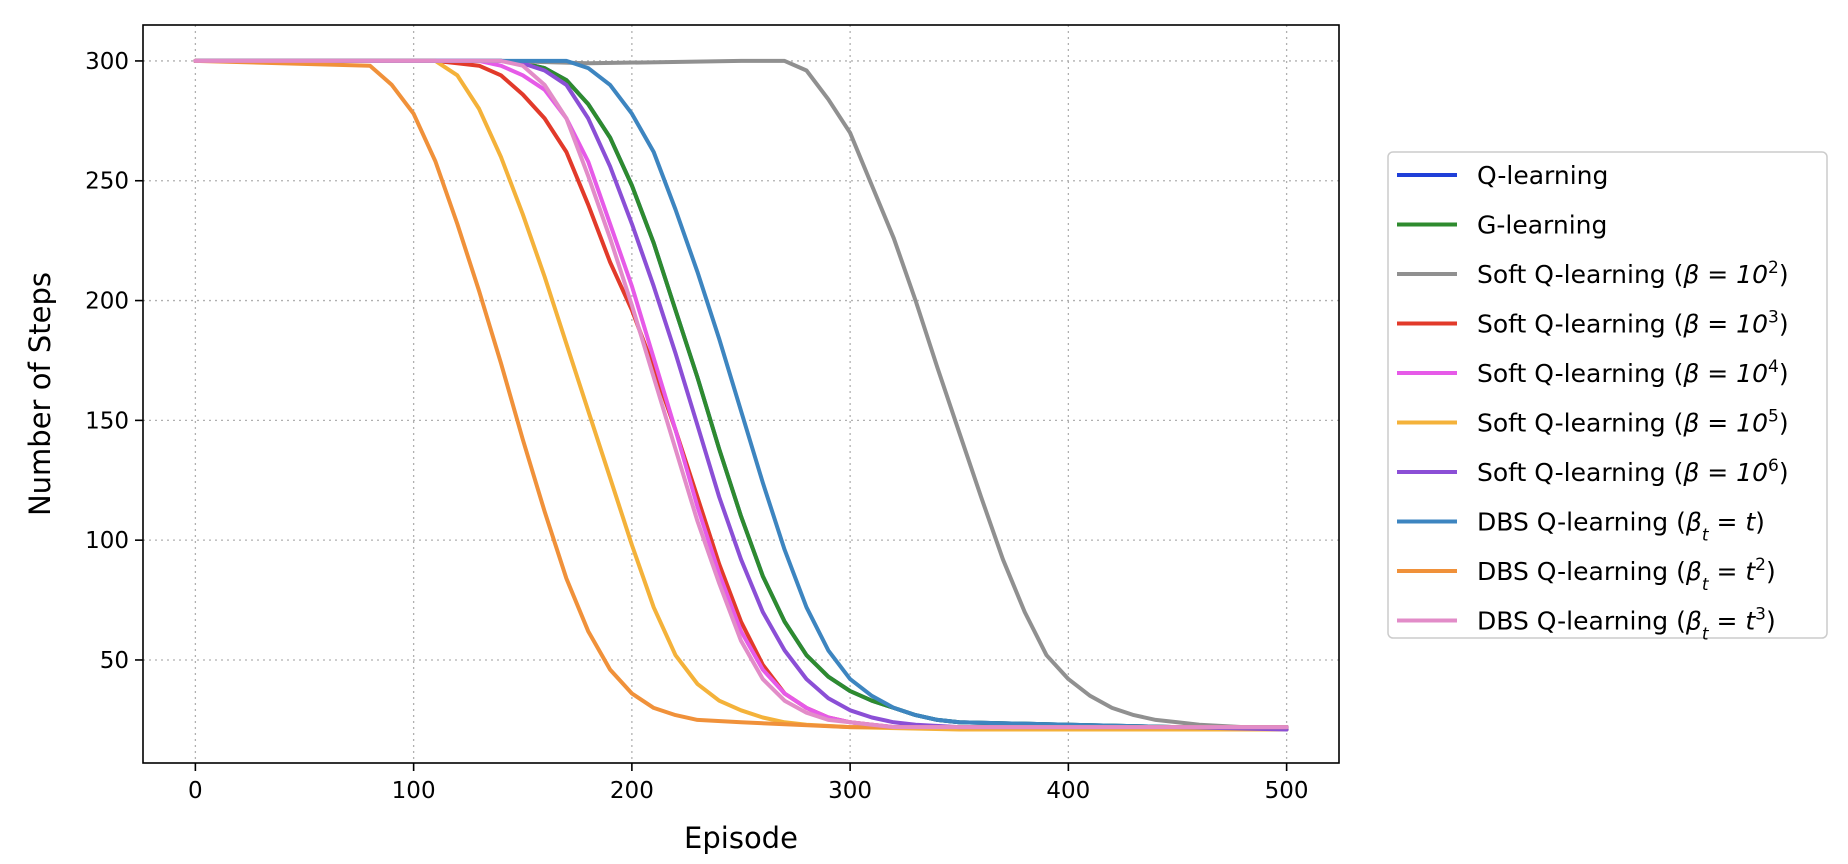  Describe the element at coordinates (1287, 791) in the screenshot. I see `x-tick-label: 500` at that location.